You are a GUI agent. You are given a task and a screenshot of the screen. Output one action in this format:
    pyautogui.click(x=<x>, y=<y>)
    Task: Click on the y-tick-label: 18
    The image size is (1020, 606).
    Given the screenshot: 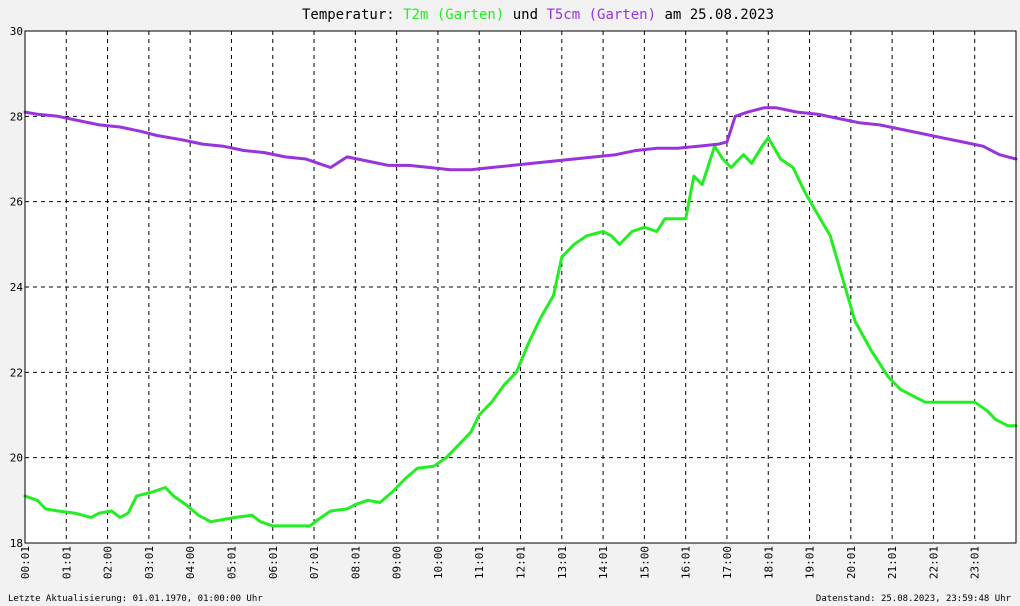 What is the action you would take?
    pyautogui.click(x=16, y=543)
    